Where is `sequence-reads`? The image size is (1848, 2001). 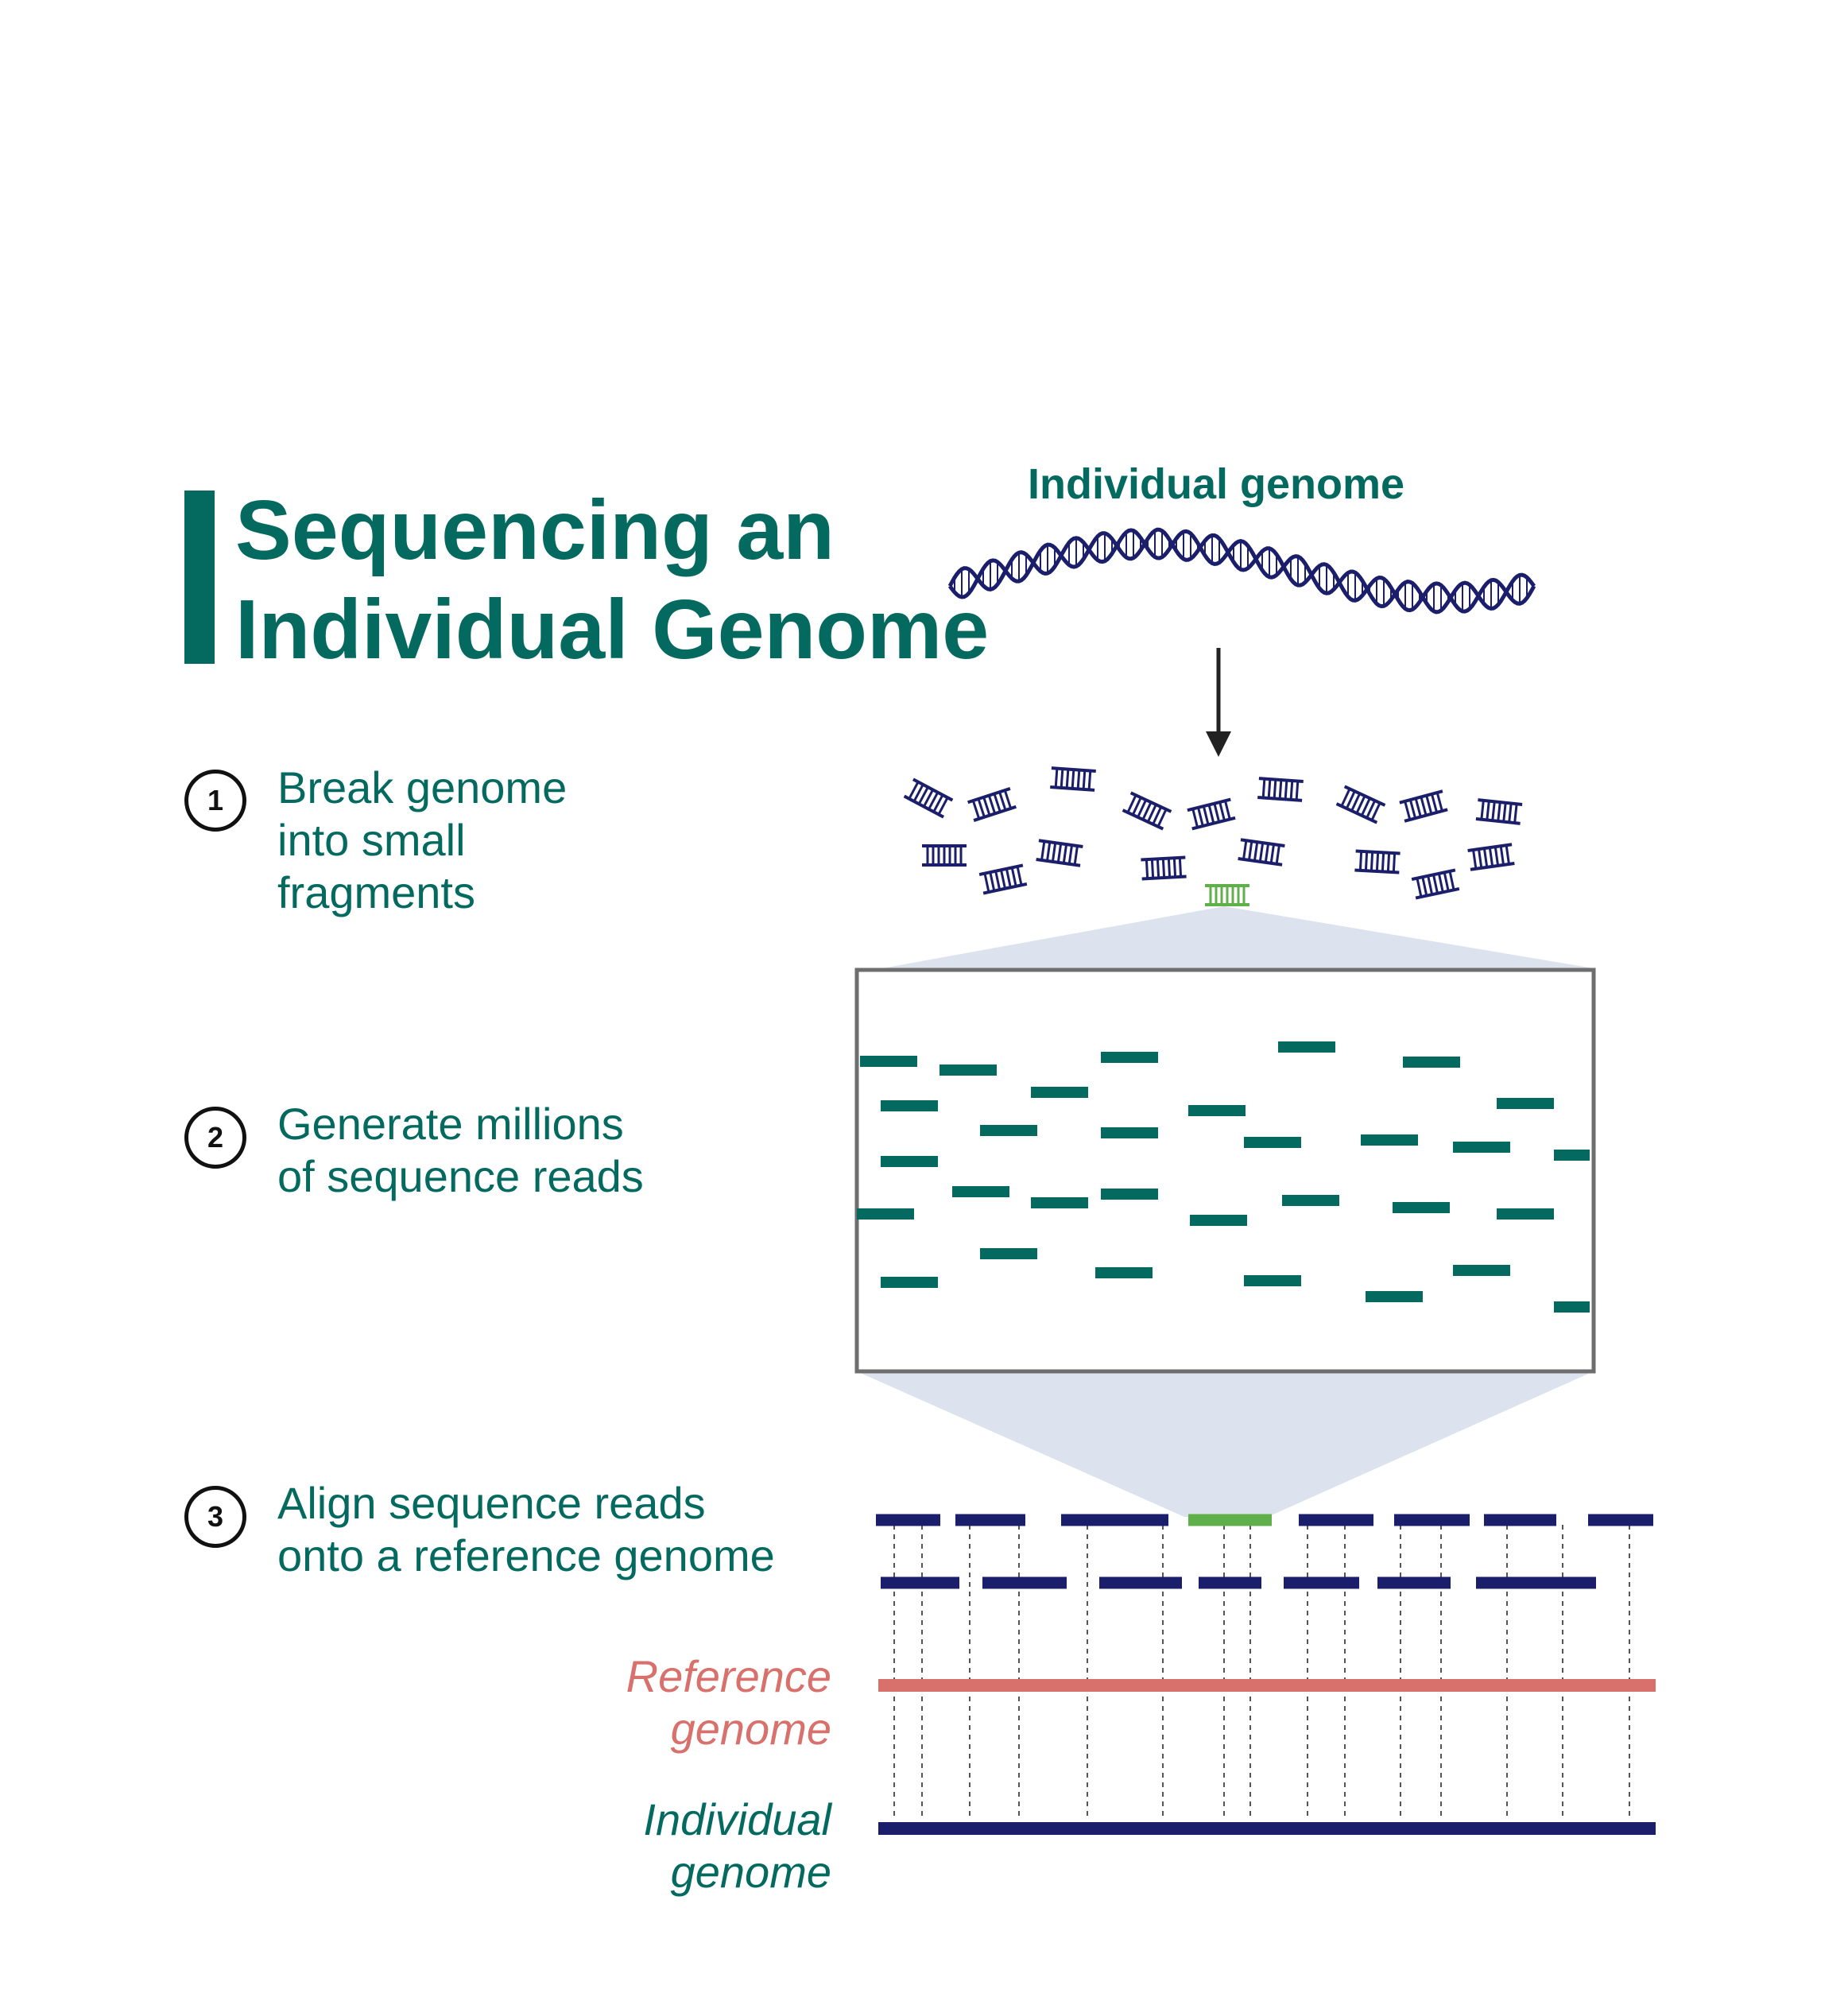
sequence-reads is located at coordinates (1223, 1177).